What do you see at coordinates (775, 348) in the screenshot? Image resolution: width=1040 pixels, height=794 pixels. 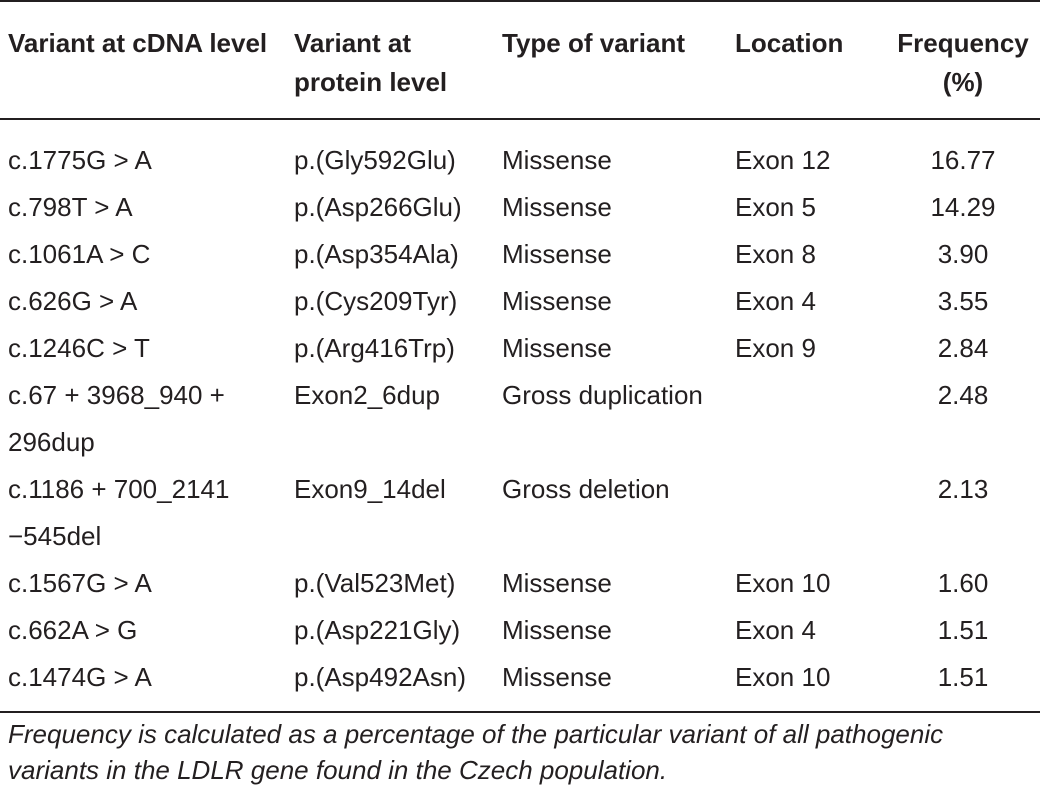 I see `cell-location: Exon 9` at bounding box center [775, 348].